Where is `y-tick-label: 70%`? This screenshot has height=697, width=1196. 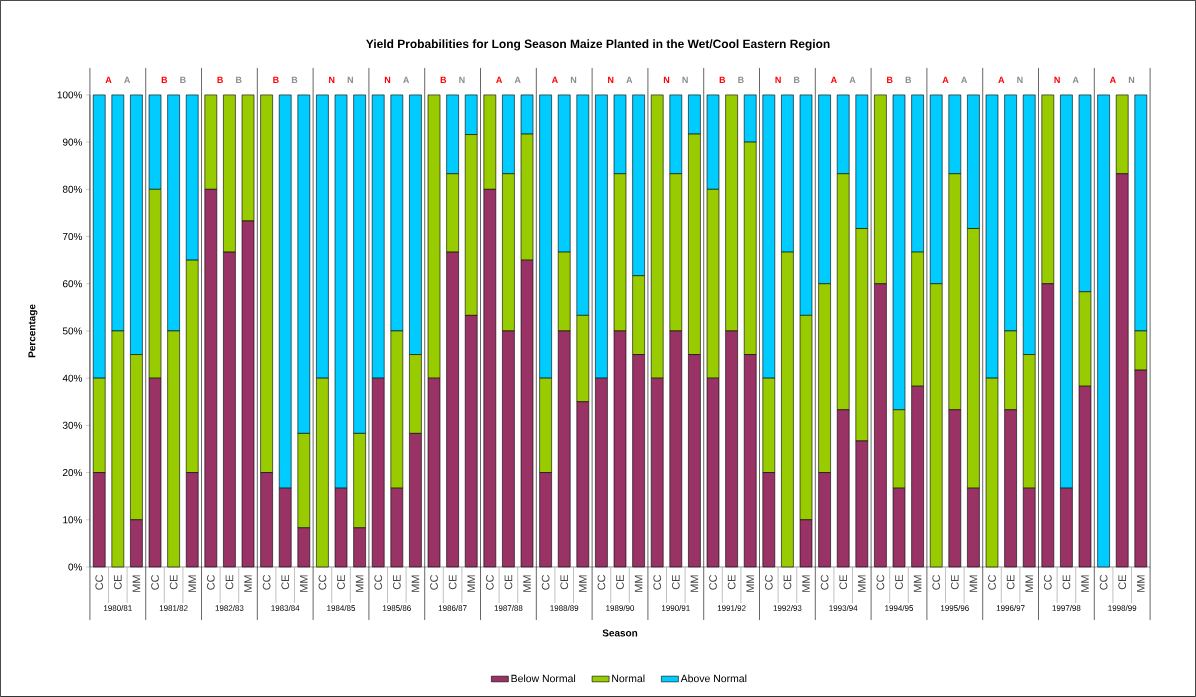
y-tick-label: 70% is located at coordinates (72, 237).